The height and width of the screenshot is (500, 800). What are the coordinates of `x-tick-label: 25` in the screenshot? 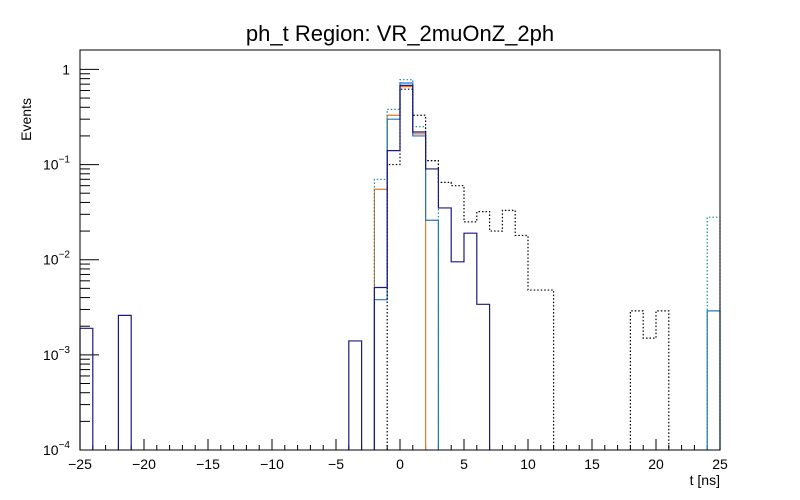 It's located at (720, 464).